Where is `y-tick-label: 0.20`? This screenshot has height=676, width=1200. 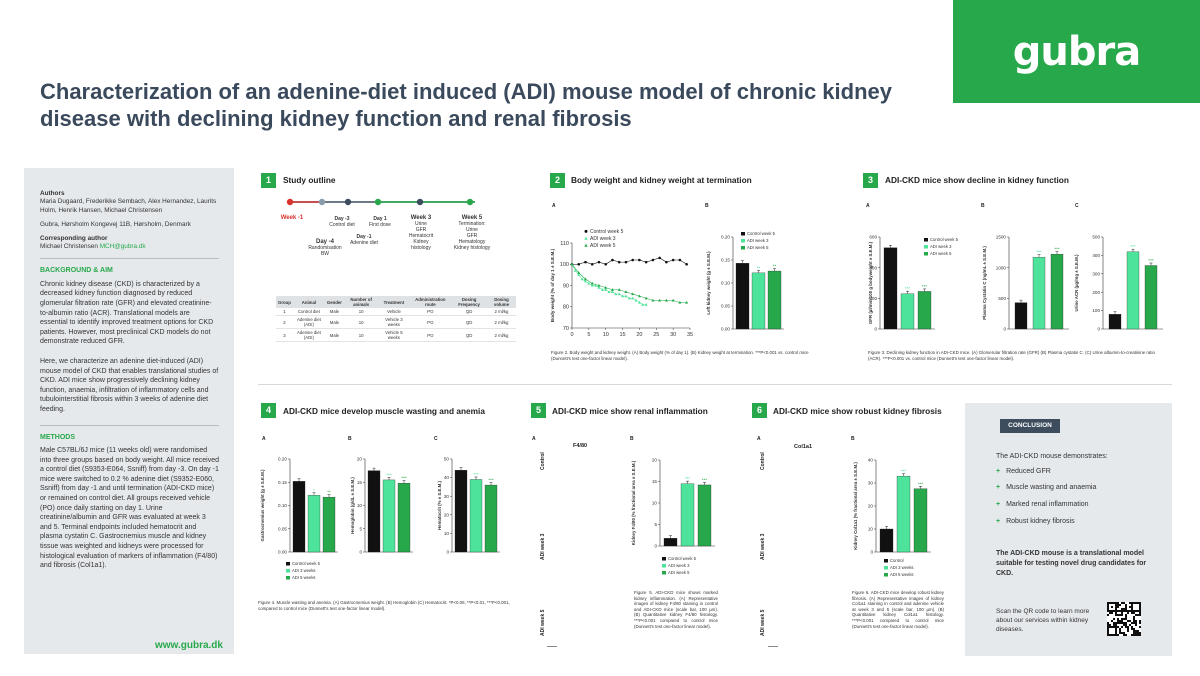
y-tick-label: 0.20 is located at coordinates (725, 237).